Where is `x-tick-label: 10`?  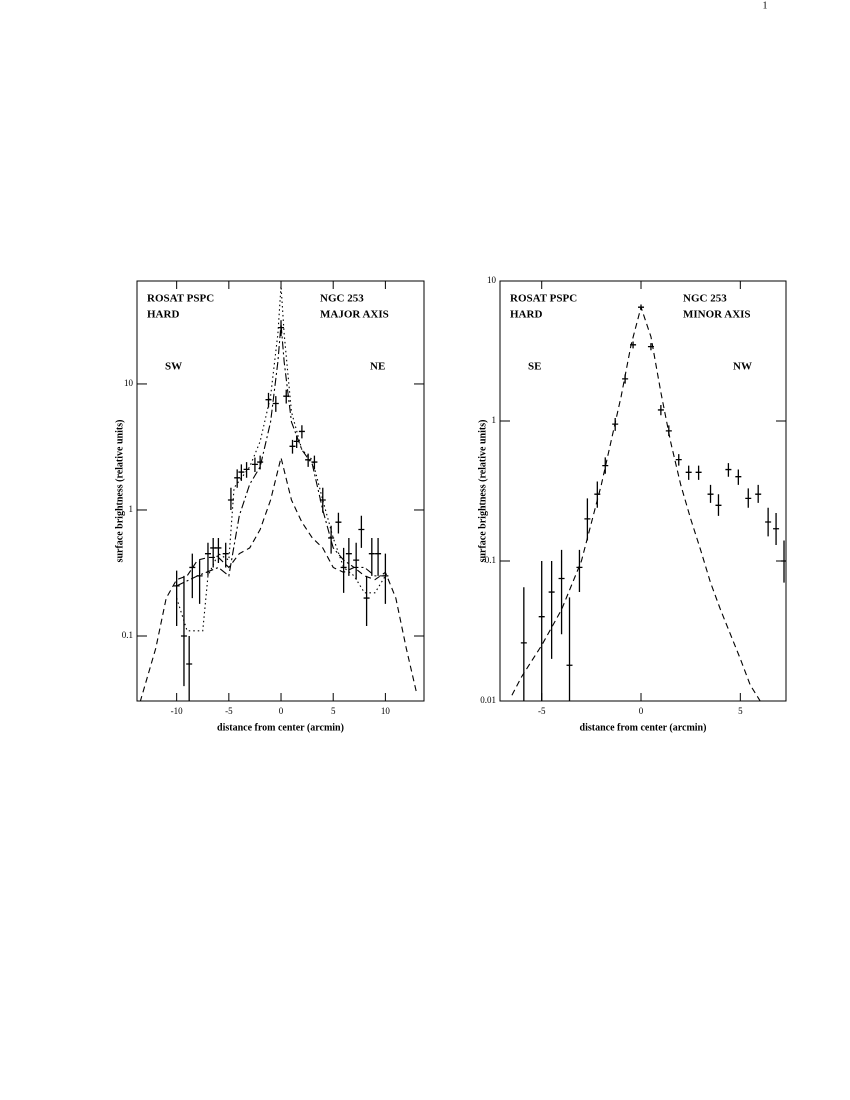 x-tick-label: 10 is located at coordinates (386, 711).